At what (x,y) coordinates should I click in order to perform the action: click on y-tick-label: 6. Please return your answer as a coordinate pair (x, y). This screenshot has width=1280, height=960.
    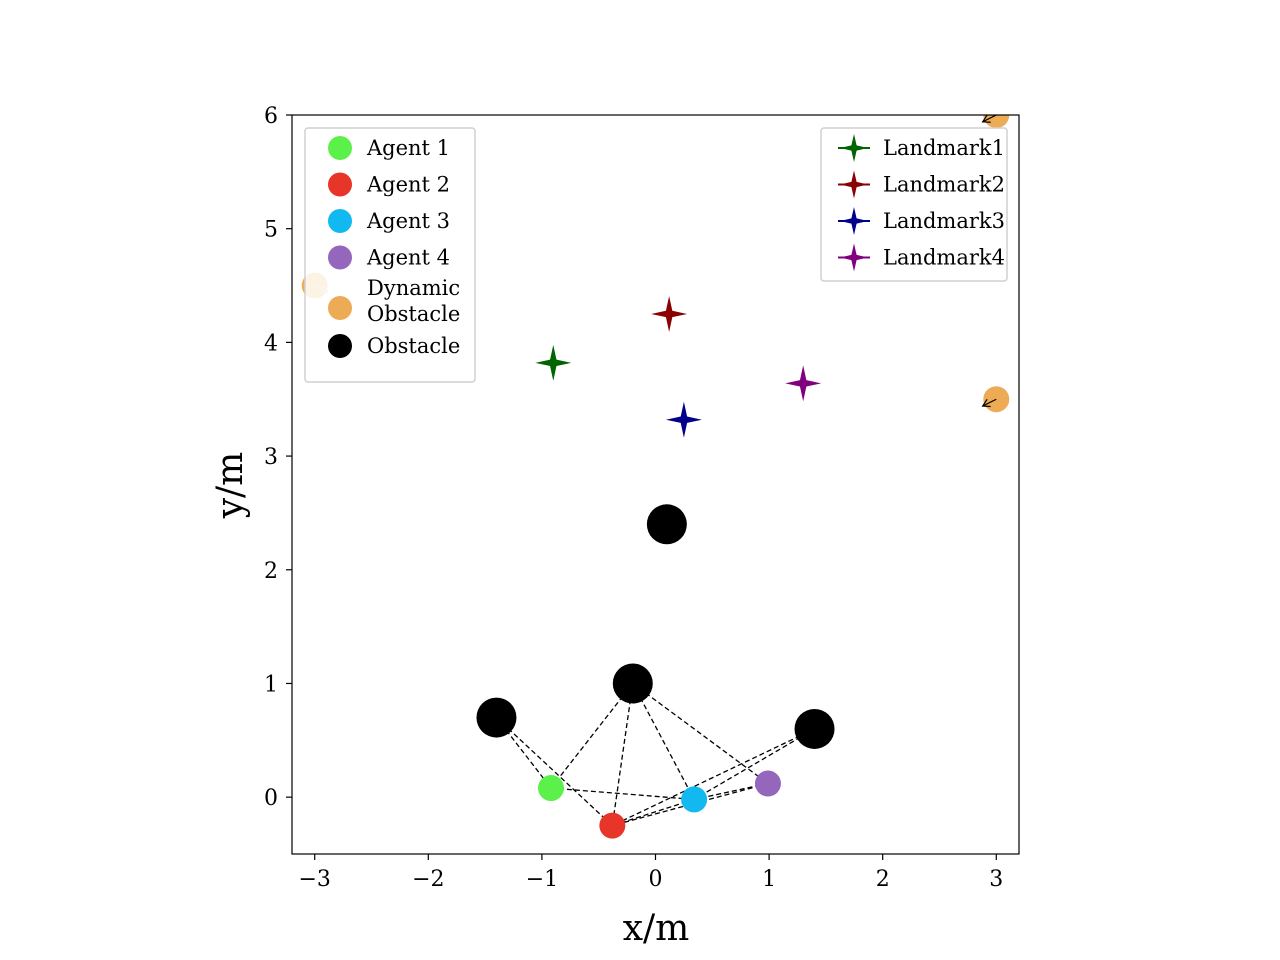
    Looking at the image, I should click on (271, 116).